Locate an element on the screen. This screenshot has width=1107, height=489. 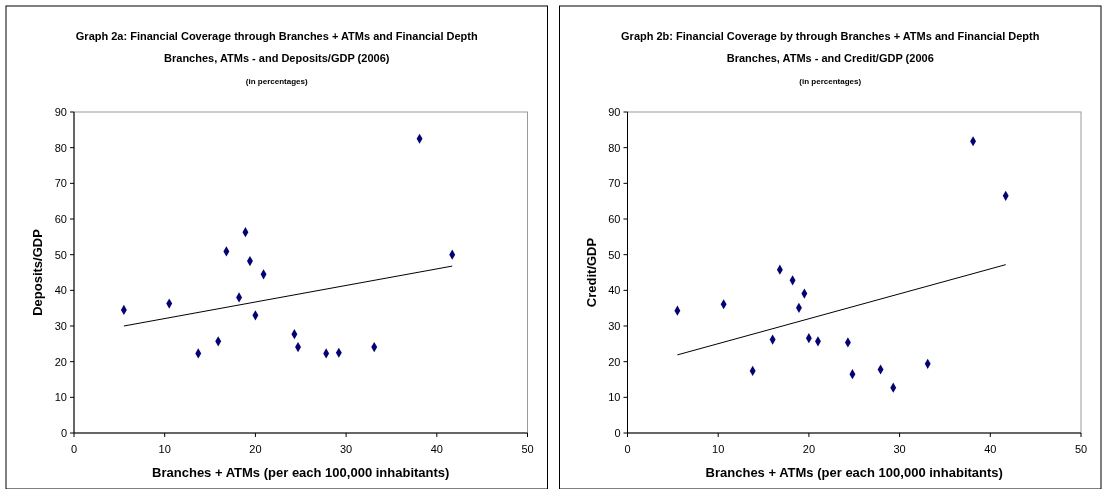
y-axis-title: Deposits/GDP is located at coordinates (37, 272).